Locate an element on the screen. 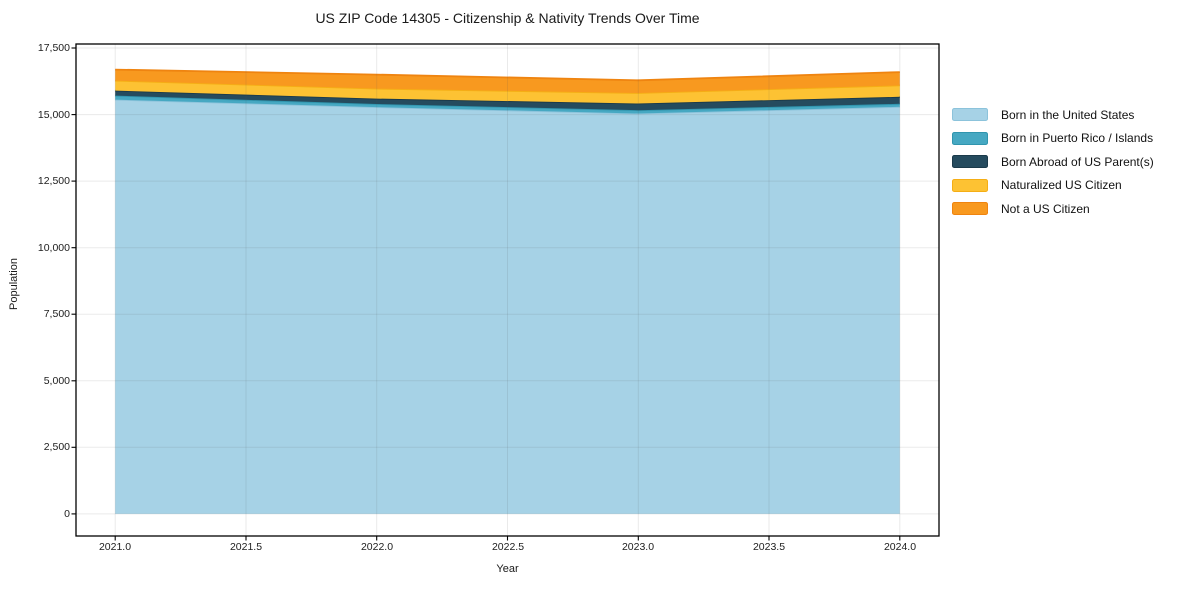 This screenshot has height=590, width=1189. legend-item: Born in Puerto Rico / Islands is located at coordinates (1053, 138).